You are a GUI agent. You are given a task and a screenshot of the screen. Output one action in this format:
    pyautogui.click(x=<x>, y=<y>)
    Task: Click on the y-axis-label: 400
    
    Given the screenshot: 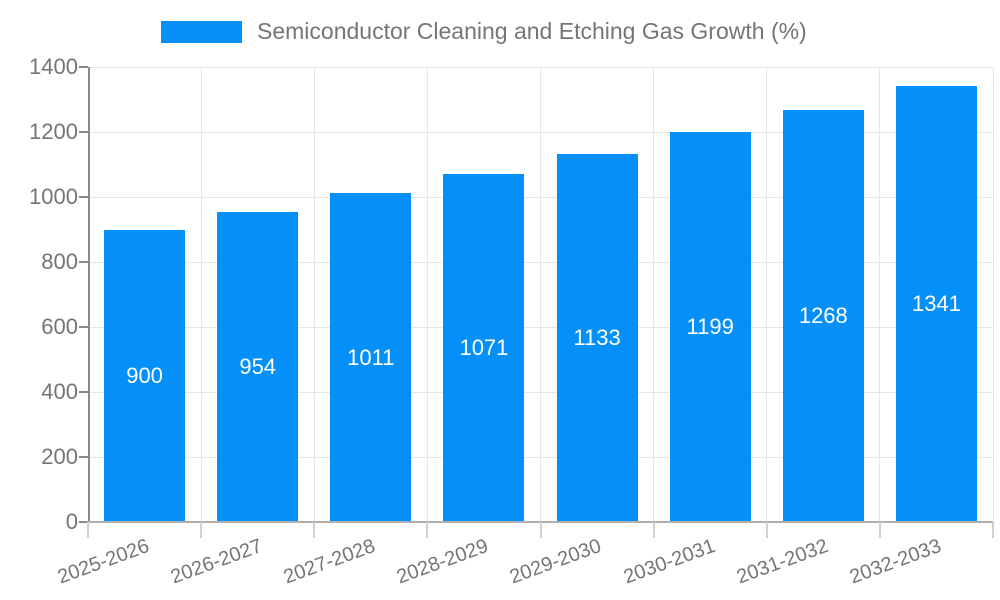 What is the action you would take?
    pyautogui.click(x=59, y=391)
    